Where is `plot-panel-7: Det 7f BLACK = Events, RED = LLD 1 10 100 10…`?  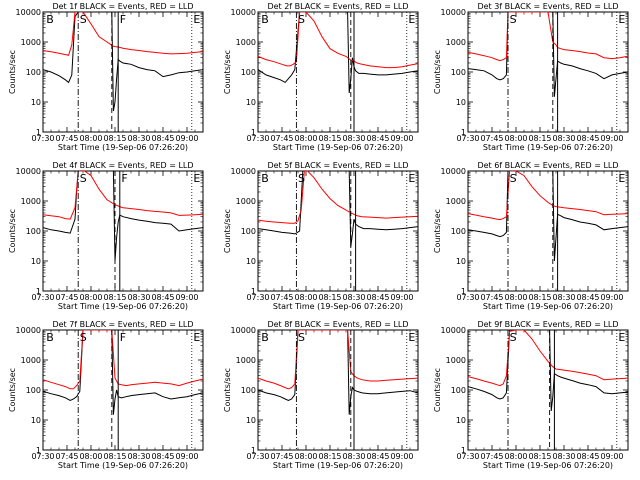
plot-panel-7: Det 7f BLACK = Events, RED = LLD 1 10 100 10… is located at coordinates (106, 395).